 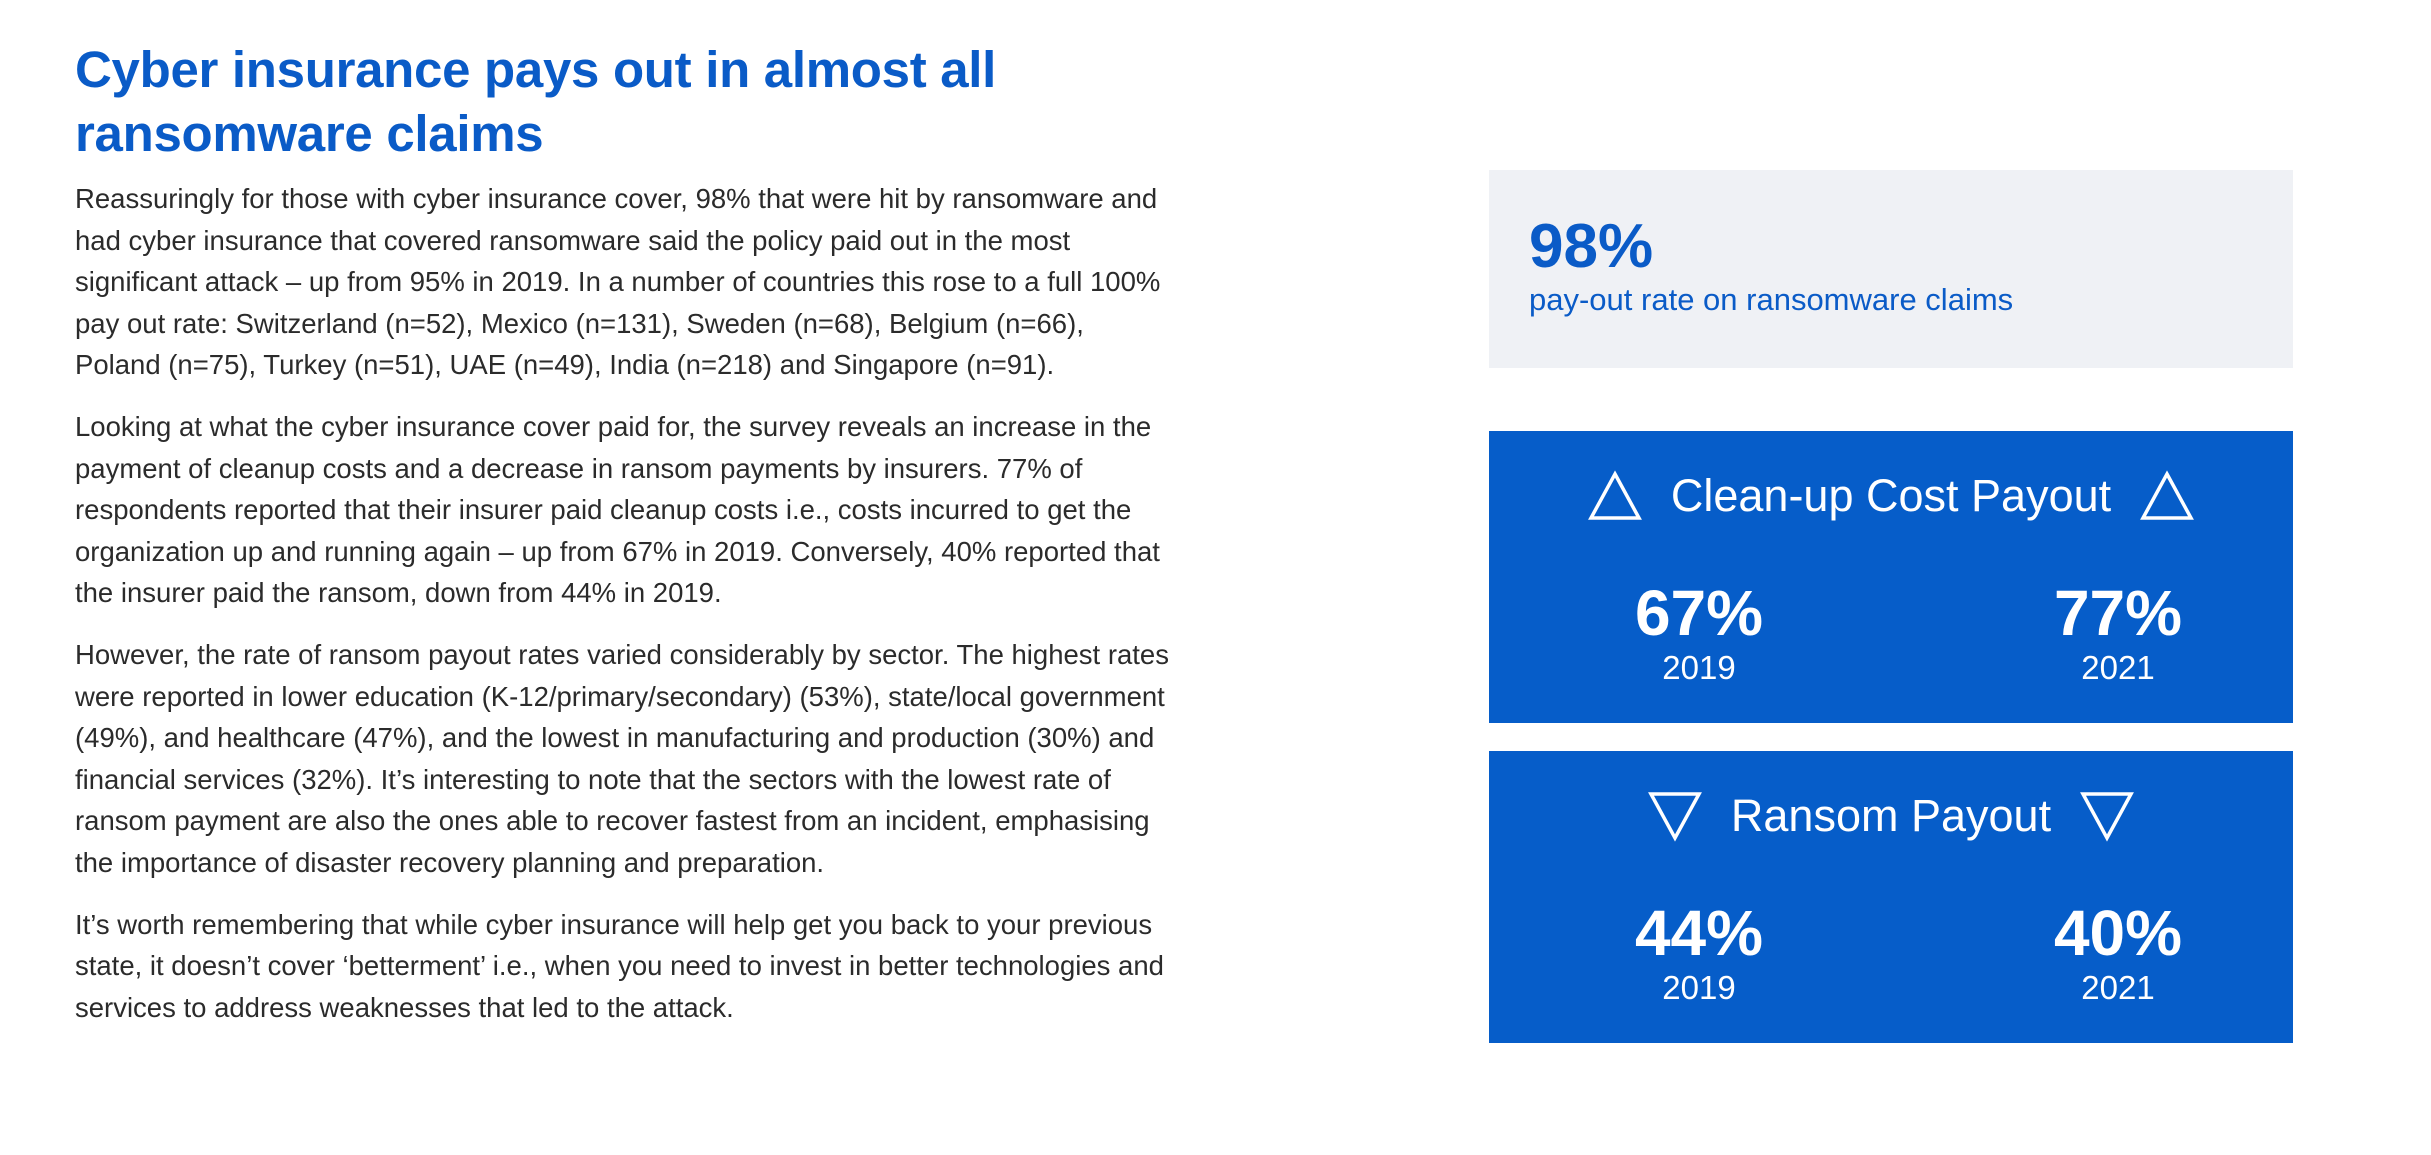 I want to click on ransom-payout-header: Ransom Payout, so click(x=1891, y=816).